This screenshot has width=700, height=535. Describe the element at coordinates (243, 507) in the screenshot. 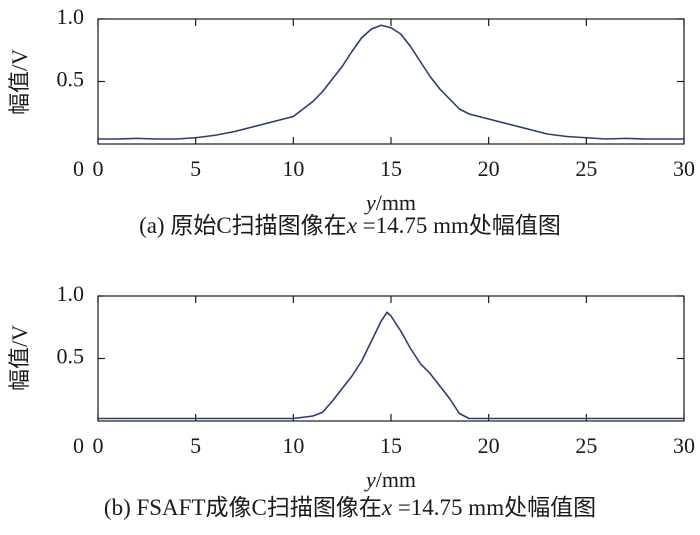

I see `caption-prefix: (b) FSAFT成像C扫描图像在` at that location.